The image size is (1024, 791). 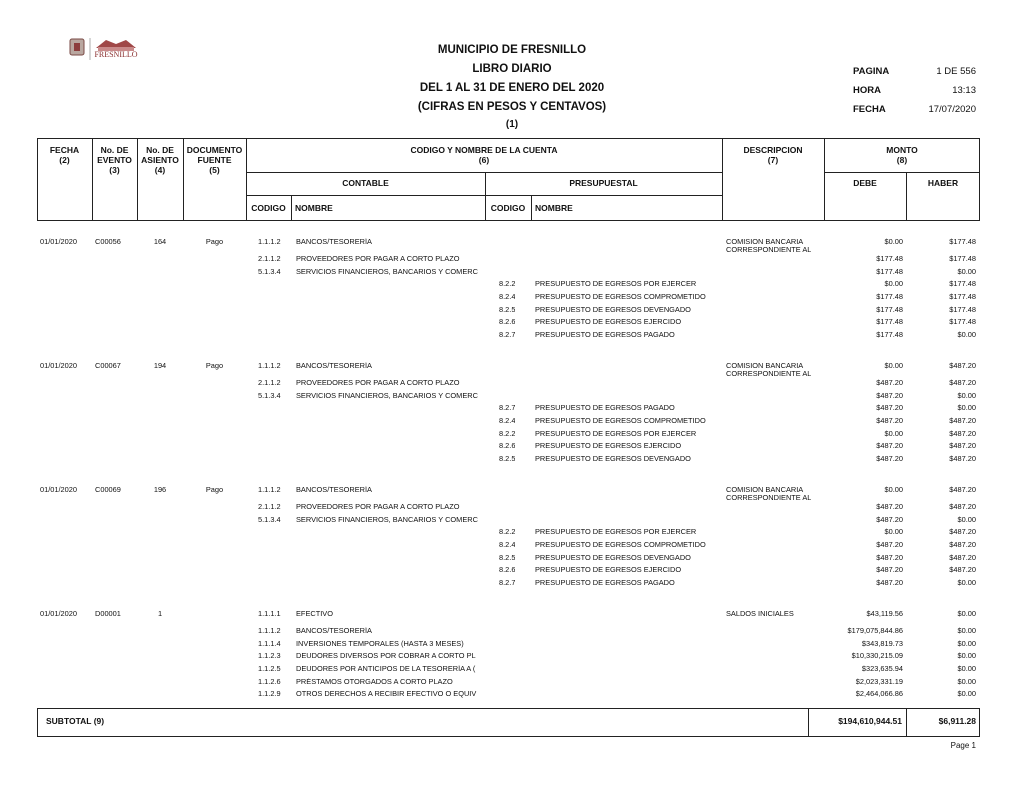 I want to click on col-nombre: NOMBRE, so click(x=314, y=208).